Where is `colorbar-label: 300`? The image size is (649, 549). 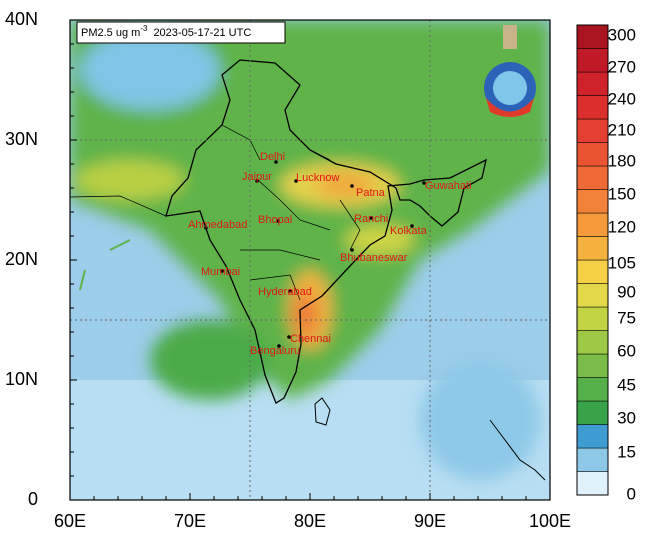 colorbar-label: 300 is located at coordinates (622, 34).